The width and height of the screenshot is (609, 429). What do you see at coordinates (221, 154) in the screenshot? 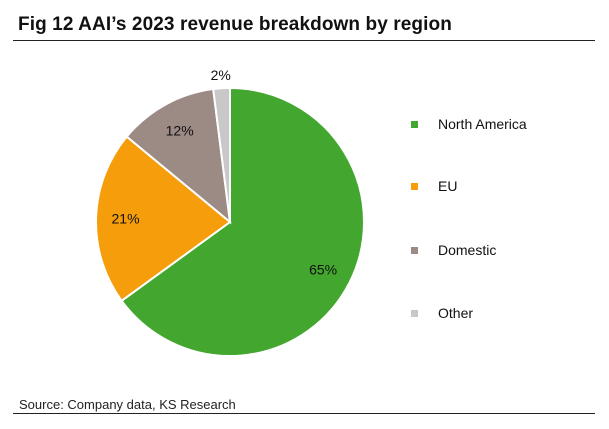
I see `pie-slice-other` at bounding box center [221, 154].